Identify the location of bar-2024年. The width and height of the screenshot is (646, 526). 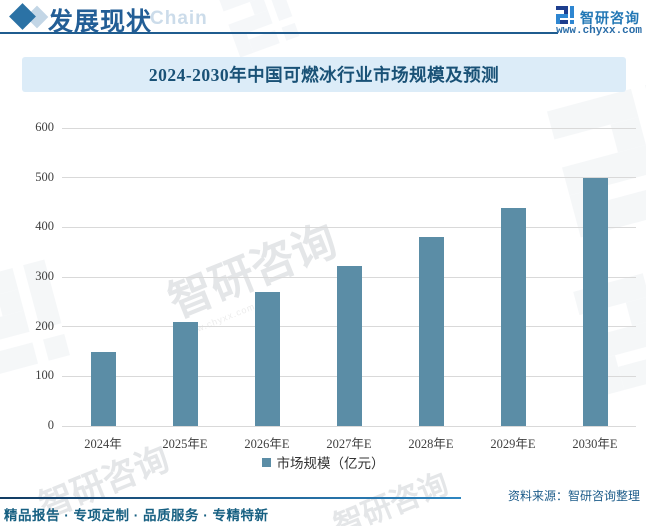
(103, 388).